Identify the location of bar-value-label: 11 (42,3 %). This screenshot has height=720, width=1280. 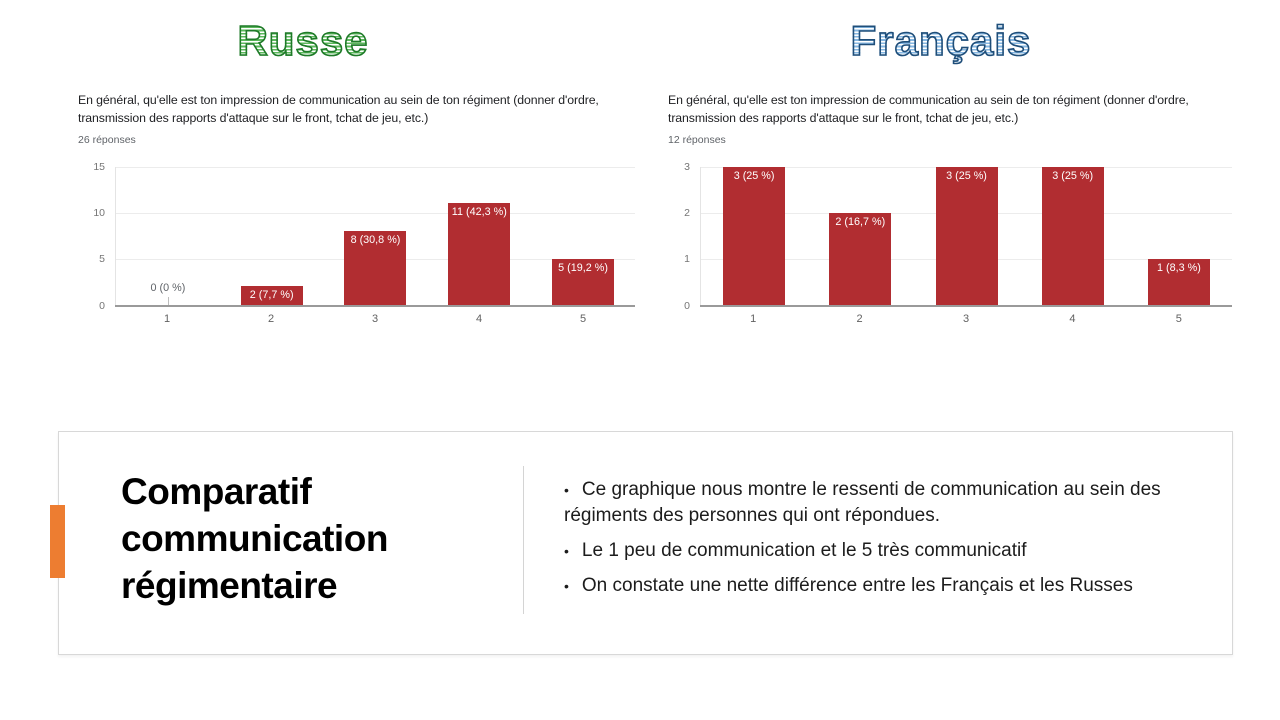
(479, 212).